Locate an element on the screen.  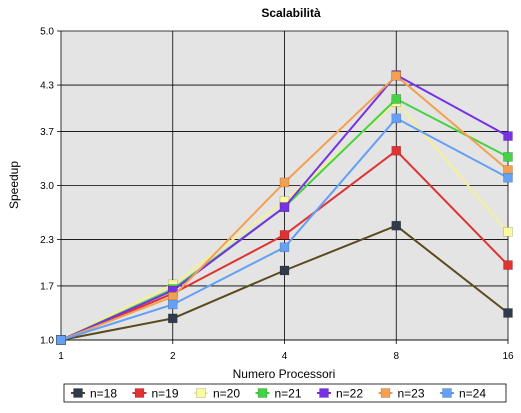
x-tick-label: 1 is located at coordinates (61, 356).